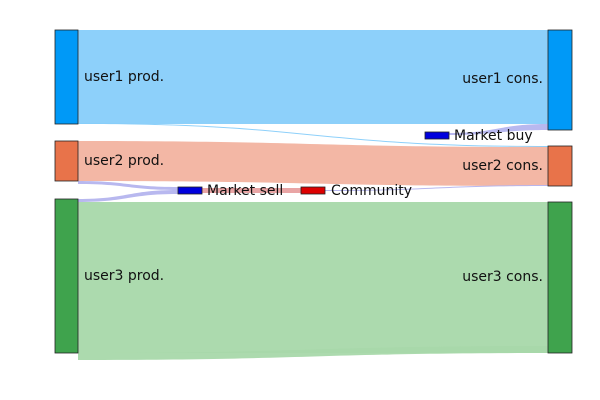  Describe the element at coordinates (560, 166) in the screenshot. I see `node-user2-cons` at that location.